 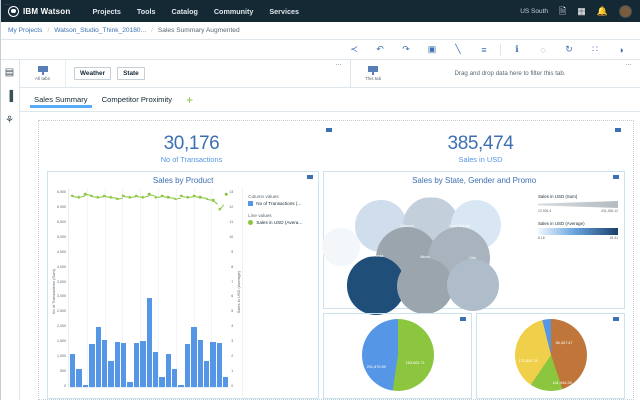 What do you see at coordinates (39, 11) in the screenshot?
I see `ibm-watson-logo: IBM Watson` at bounding box center [39, 11].